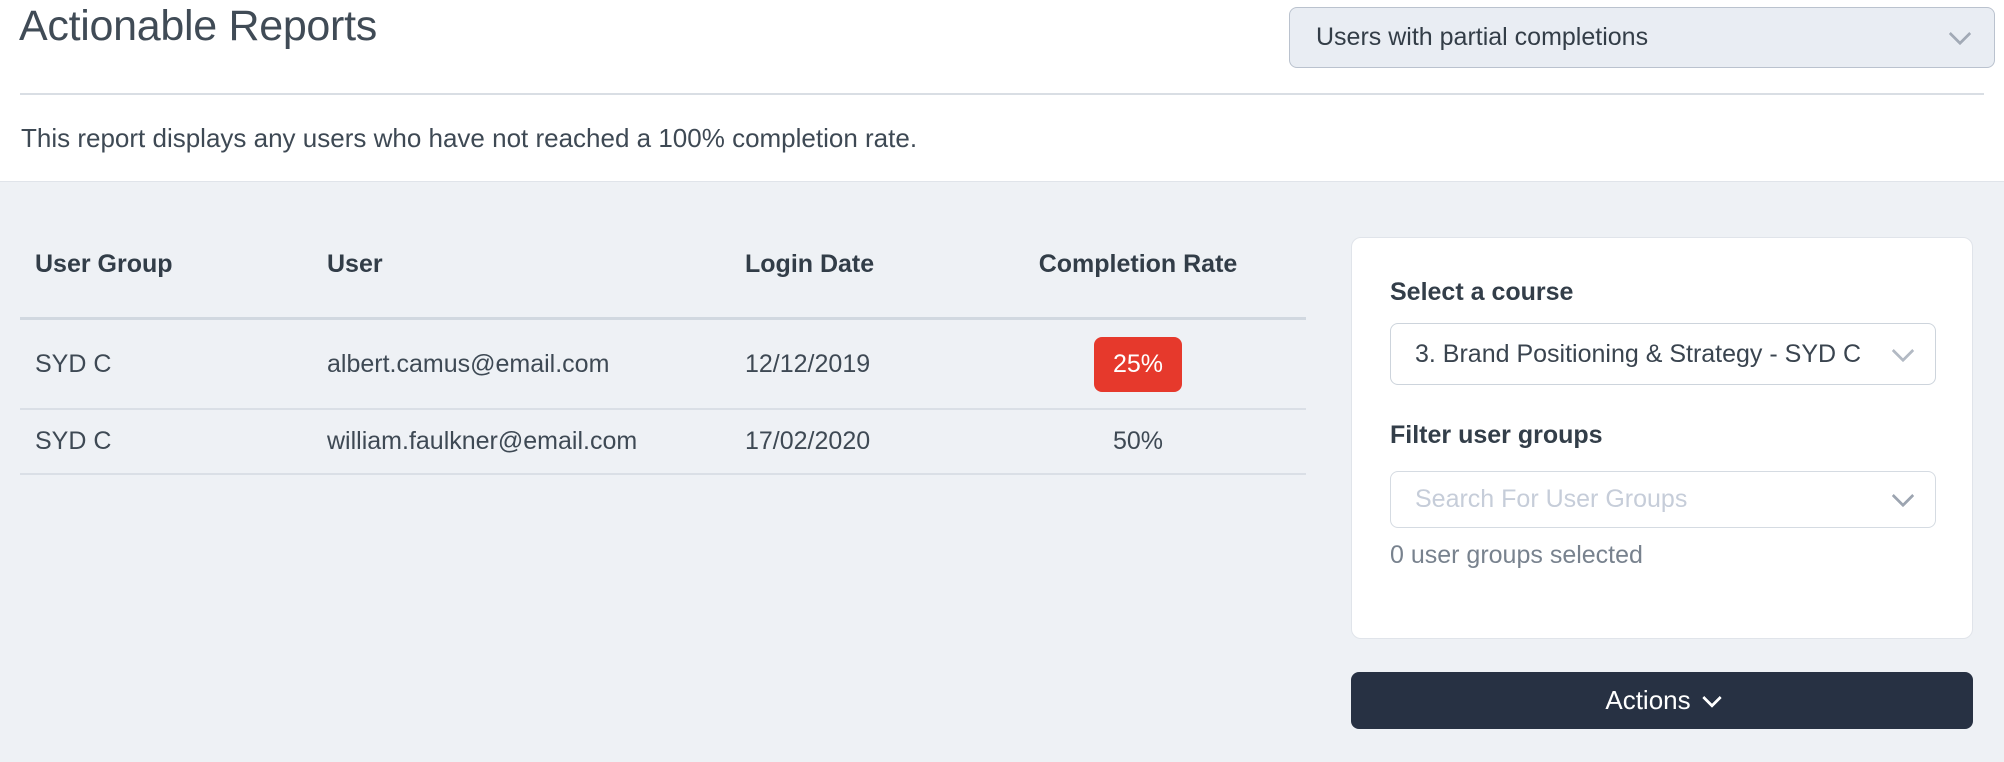  What do you see at coordinates (808, 363) in the screenshot?
I see `cell-login-date: 12/12/2019` at bounding box center [808, 363].